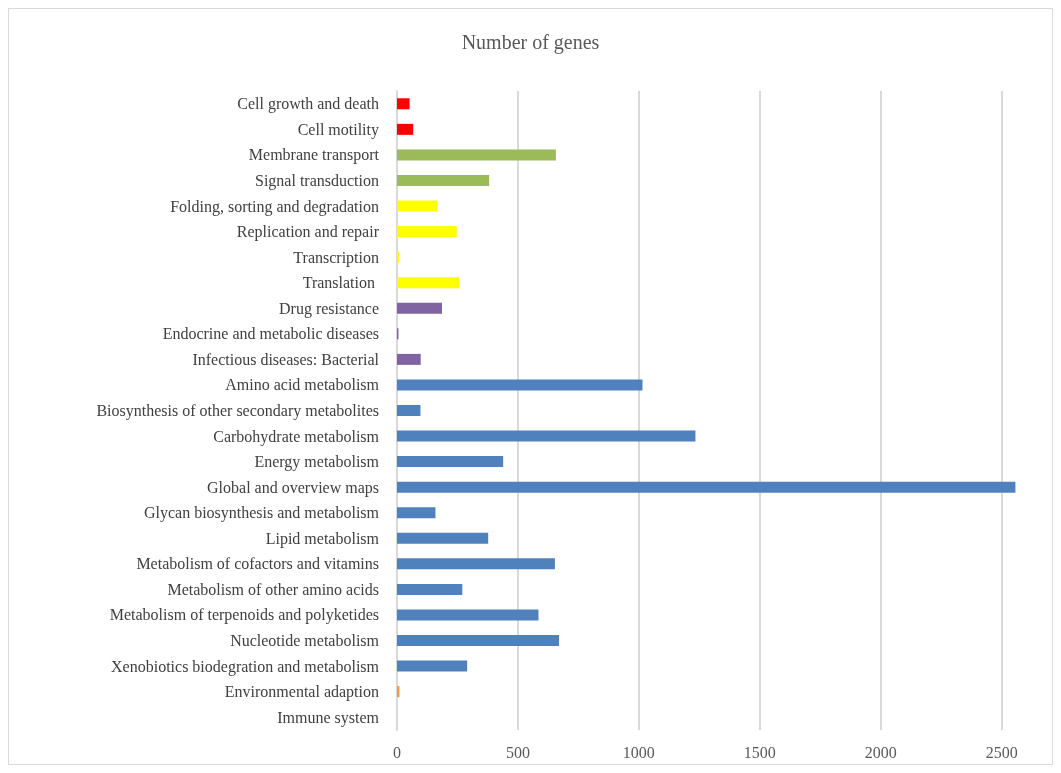 This screenshot has width=1061, height=773. I want to click on x-tick-label: 500, so click(517, 752).